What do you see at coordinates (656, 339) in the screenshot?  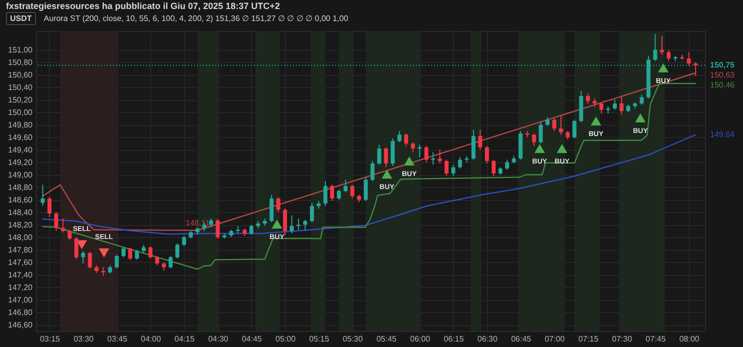 I see `x-tick-label: 07:45` at bounding box center [656, 339].